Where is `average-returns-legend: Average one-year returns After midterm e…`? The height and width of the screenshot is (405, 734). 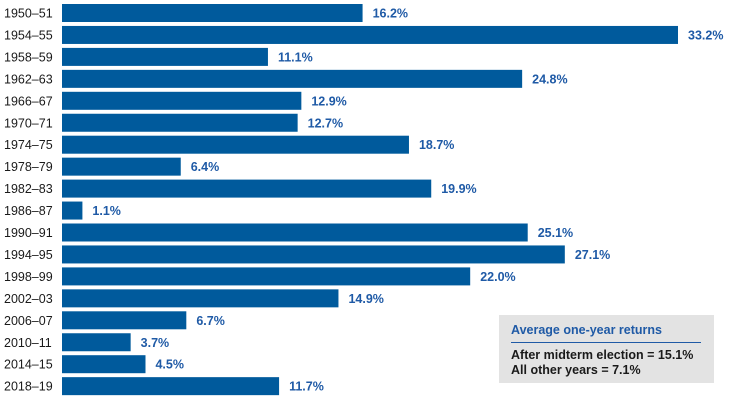 average-returns-legend: Average one-year returns After midterm e… is located at coordinates (606, 349).